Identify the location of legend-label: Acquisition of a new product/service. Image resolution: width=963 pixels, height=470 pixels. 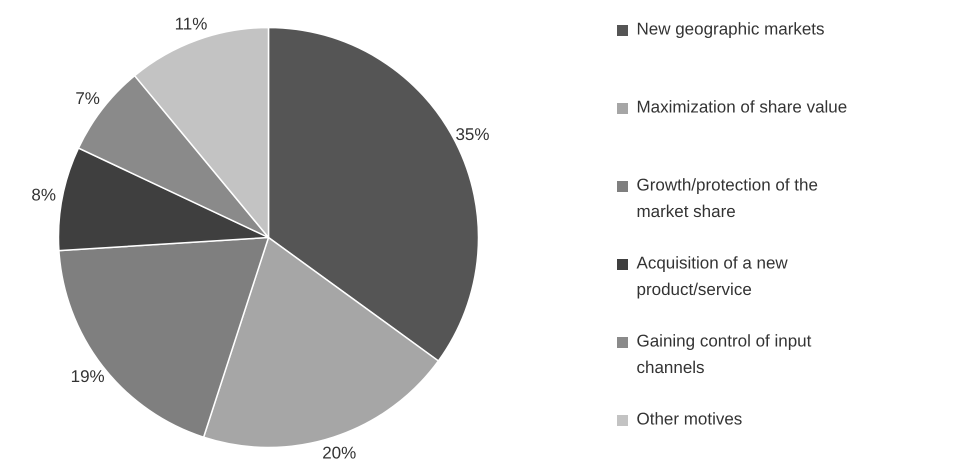
(712, 277).